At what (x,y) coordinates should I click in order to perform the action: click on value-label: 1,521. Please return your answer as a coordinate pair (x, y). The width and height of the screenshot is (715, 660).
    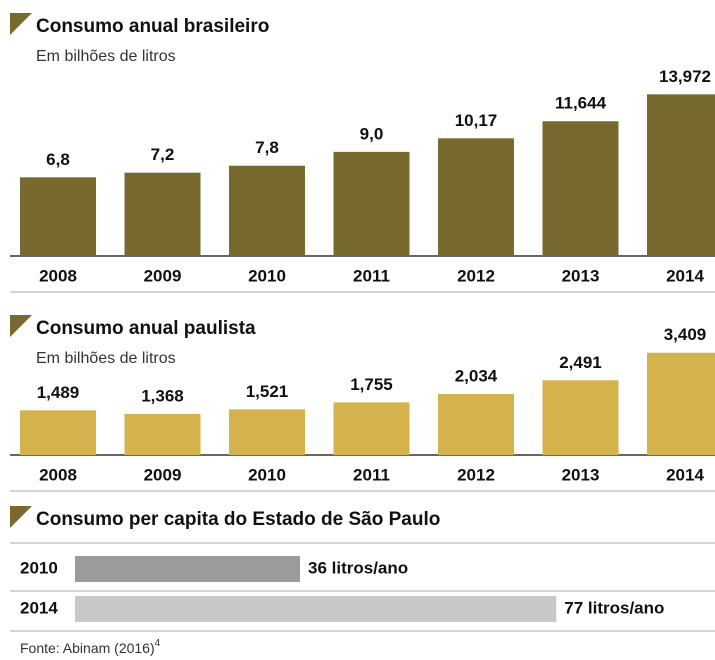
    Looking at the image, I should click on (267, 391).